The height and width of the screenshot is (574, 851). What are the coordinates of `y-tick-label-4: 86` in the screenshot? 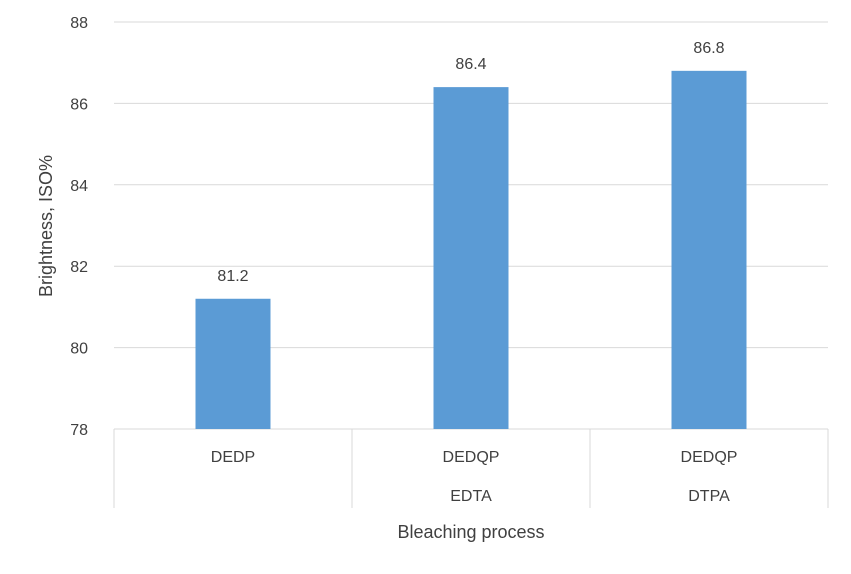 It's located at (79, 104).